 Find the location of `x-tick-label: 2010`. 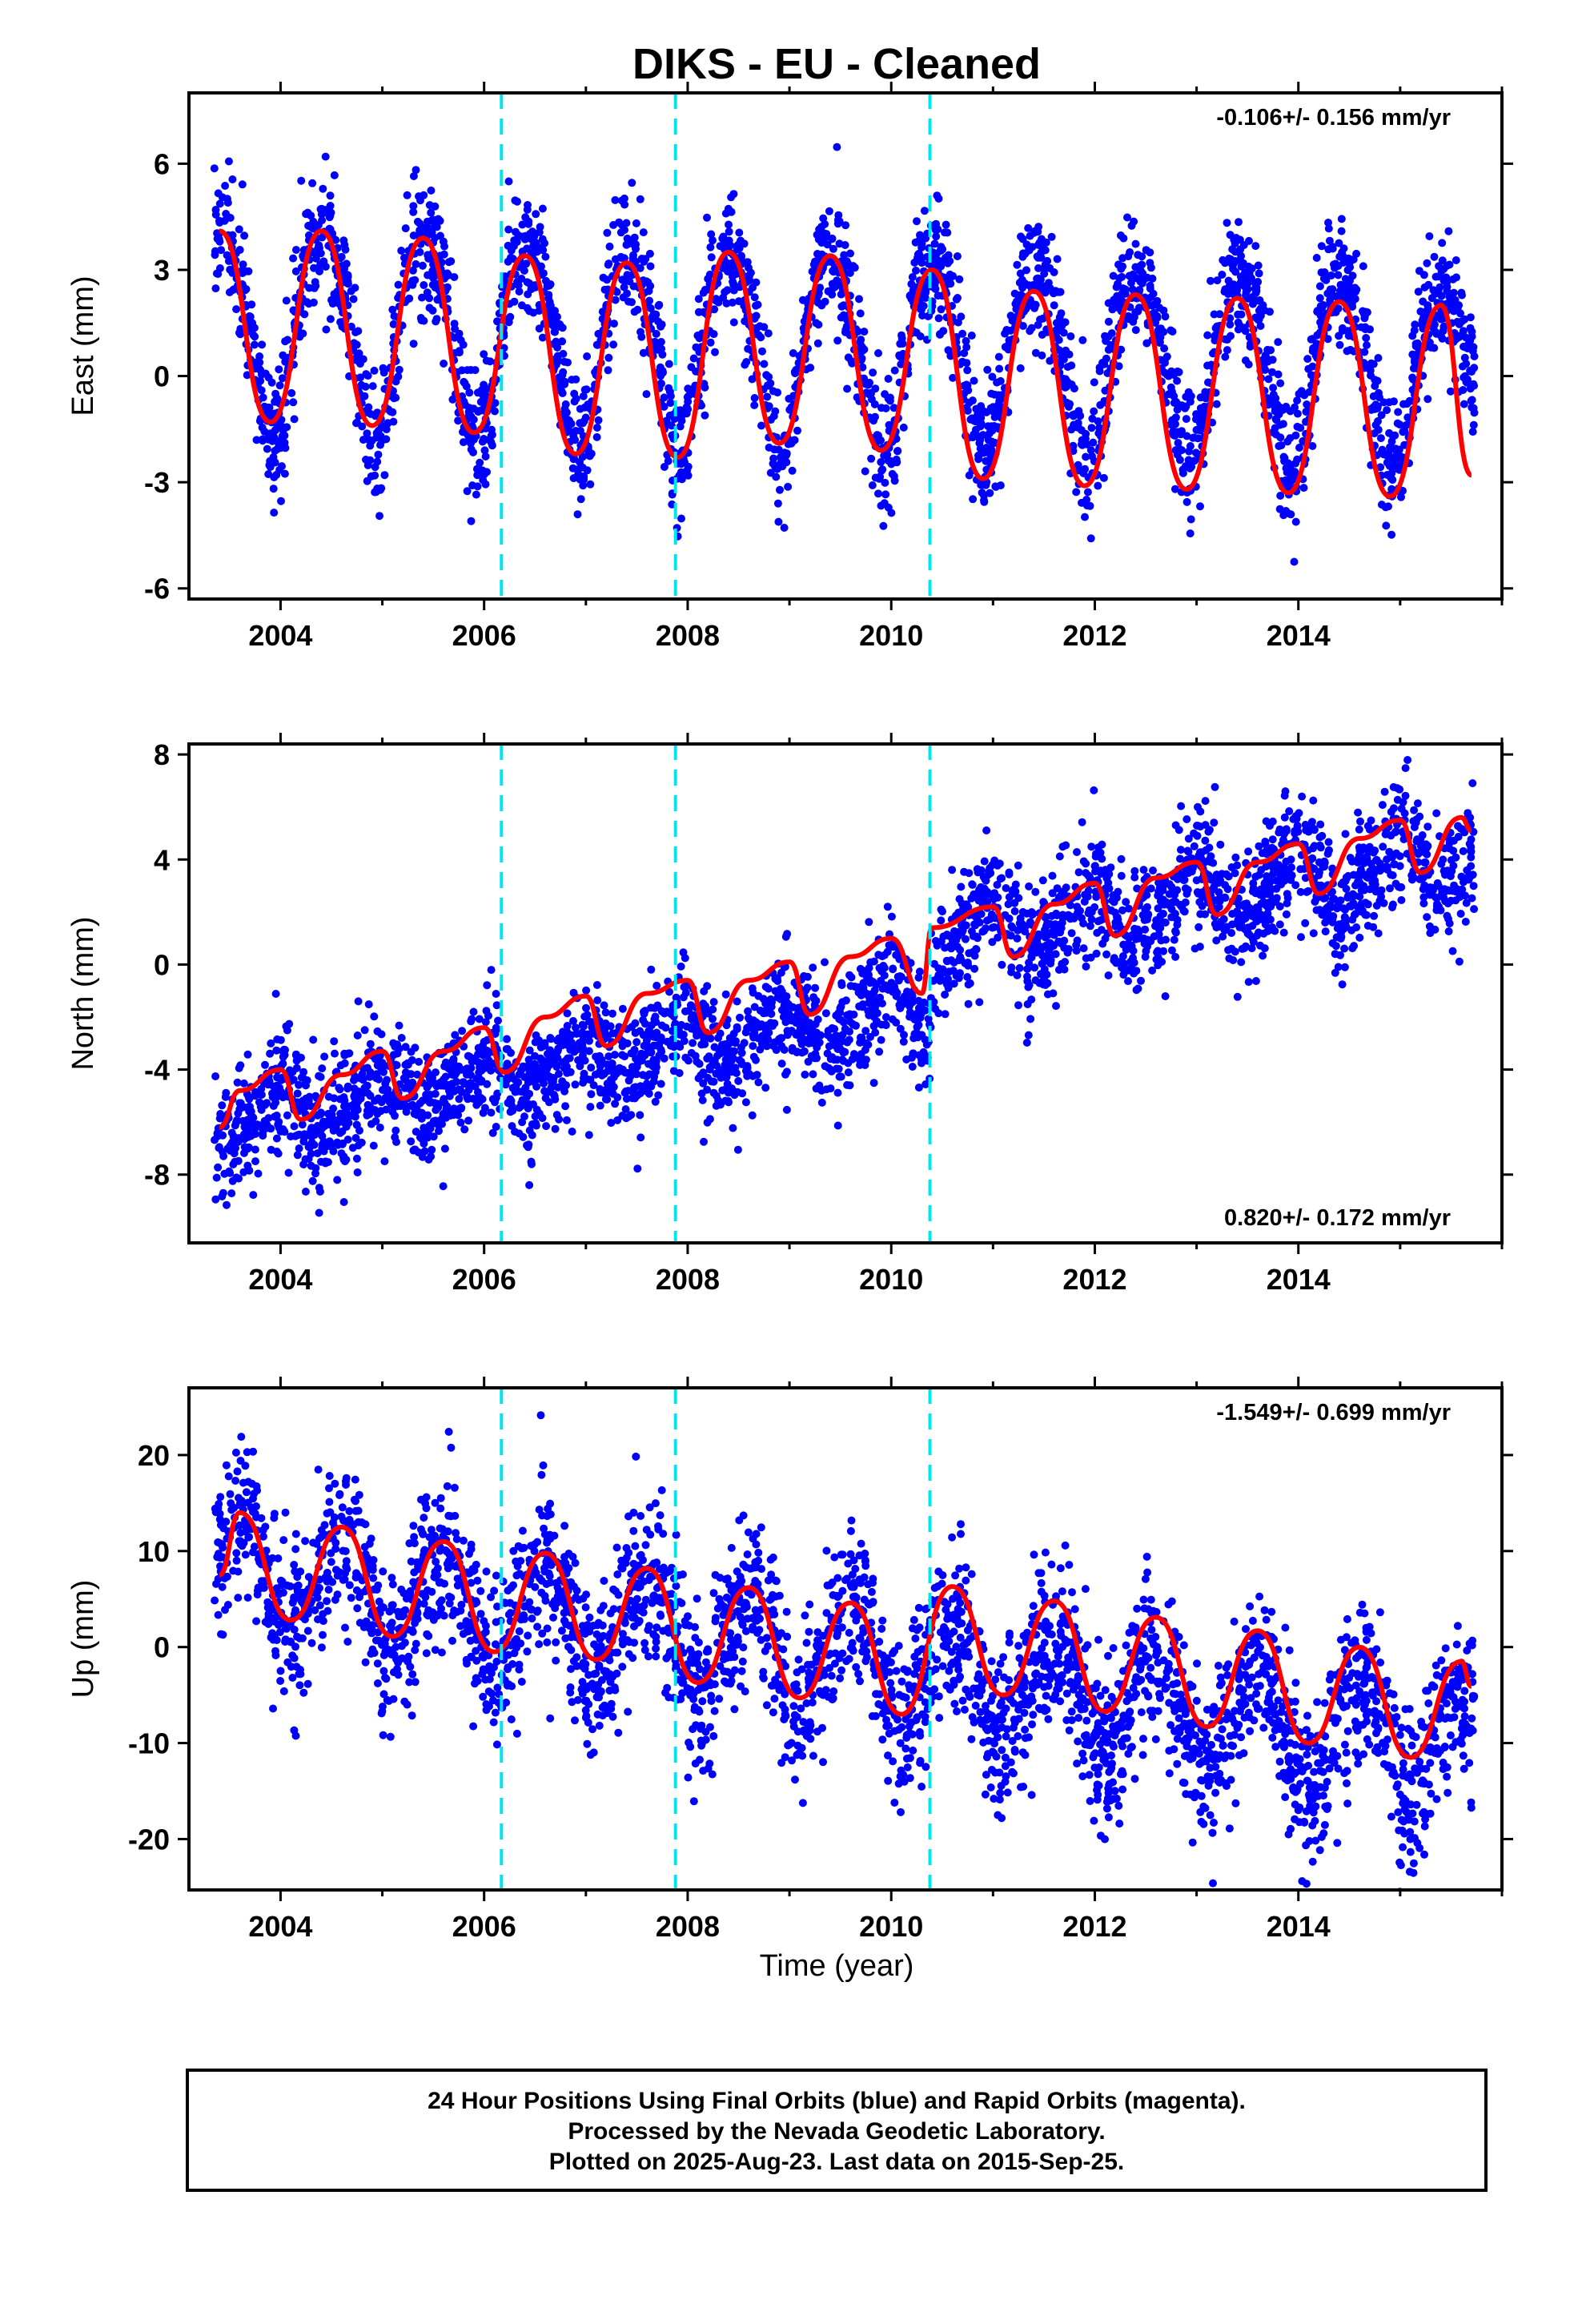

x-tick-label: 2010 is located at coordinates (891, 635).